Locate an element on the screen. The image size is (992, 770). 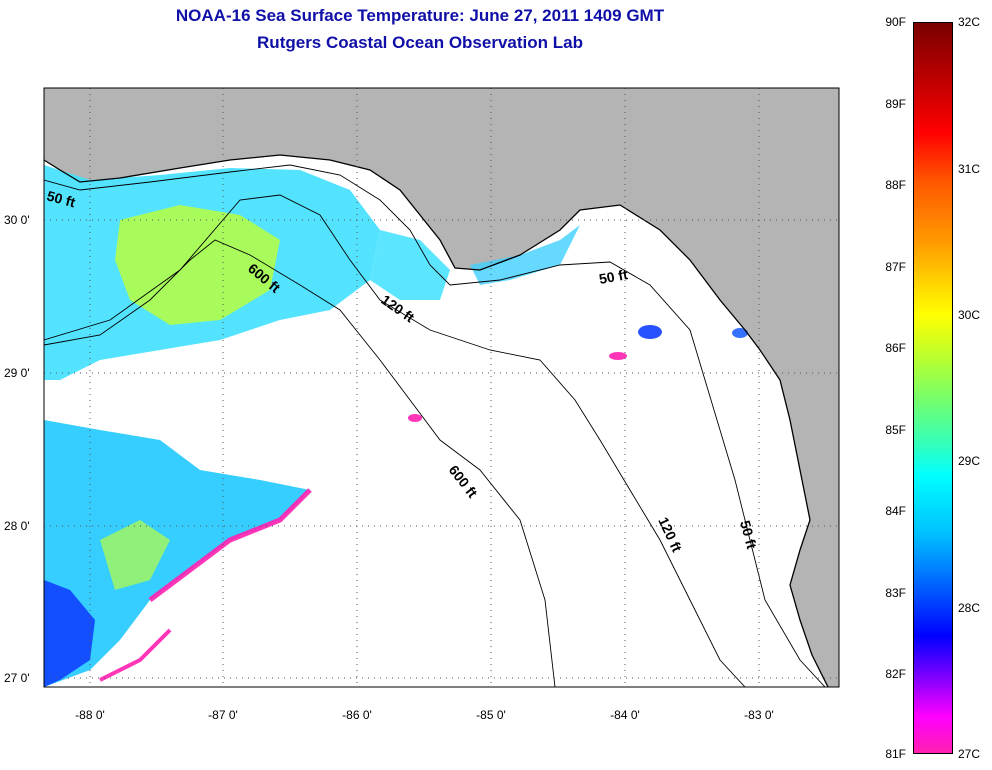
lon-tick-label: -83 0' is located at coordinates (759, 715).